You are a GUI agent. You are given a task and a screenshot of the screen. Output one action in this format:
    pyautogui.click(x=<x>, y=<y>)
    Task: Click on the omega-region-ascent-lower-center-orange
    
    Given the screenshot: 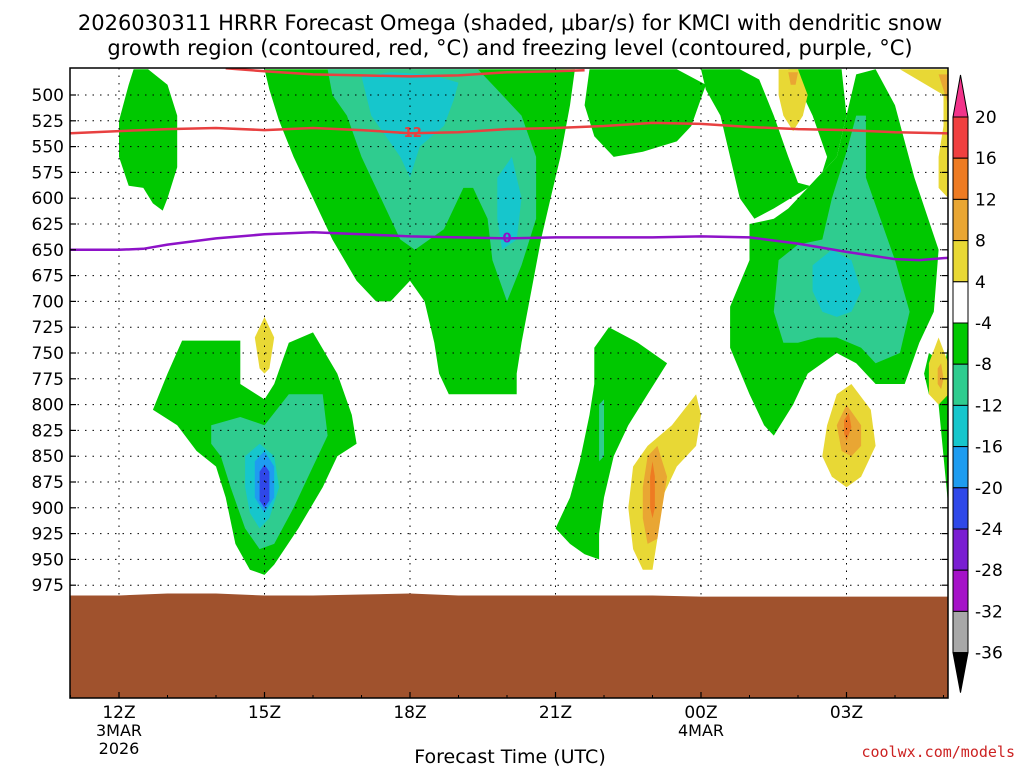 What is the action you would take?
    pyautogui.click(x=655, y=494)
    